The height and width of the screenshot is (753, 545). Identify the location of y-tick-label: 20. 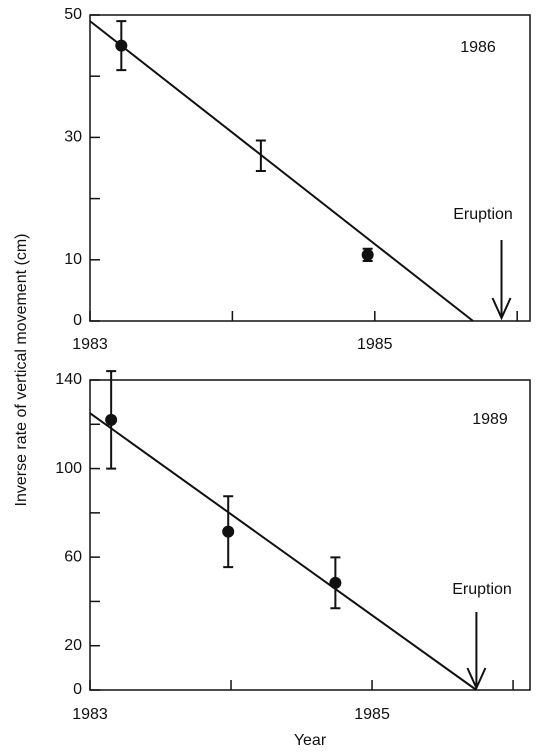
(73, 645).